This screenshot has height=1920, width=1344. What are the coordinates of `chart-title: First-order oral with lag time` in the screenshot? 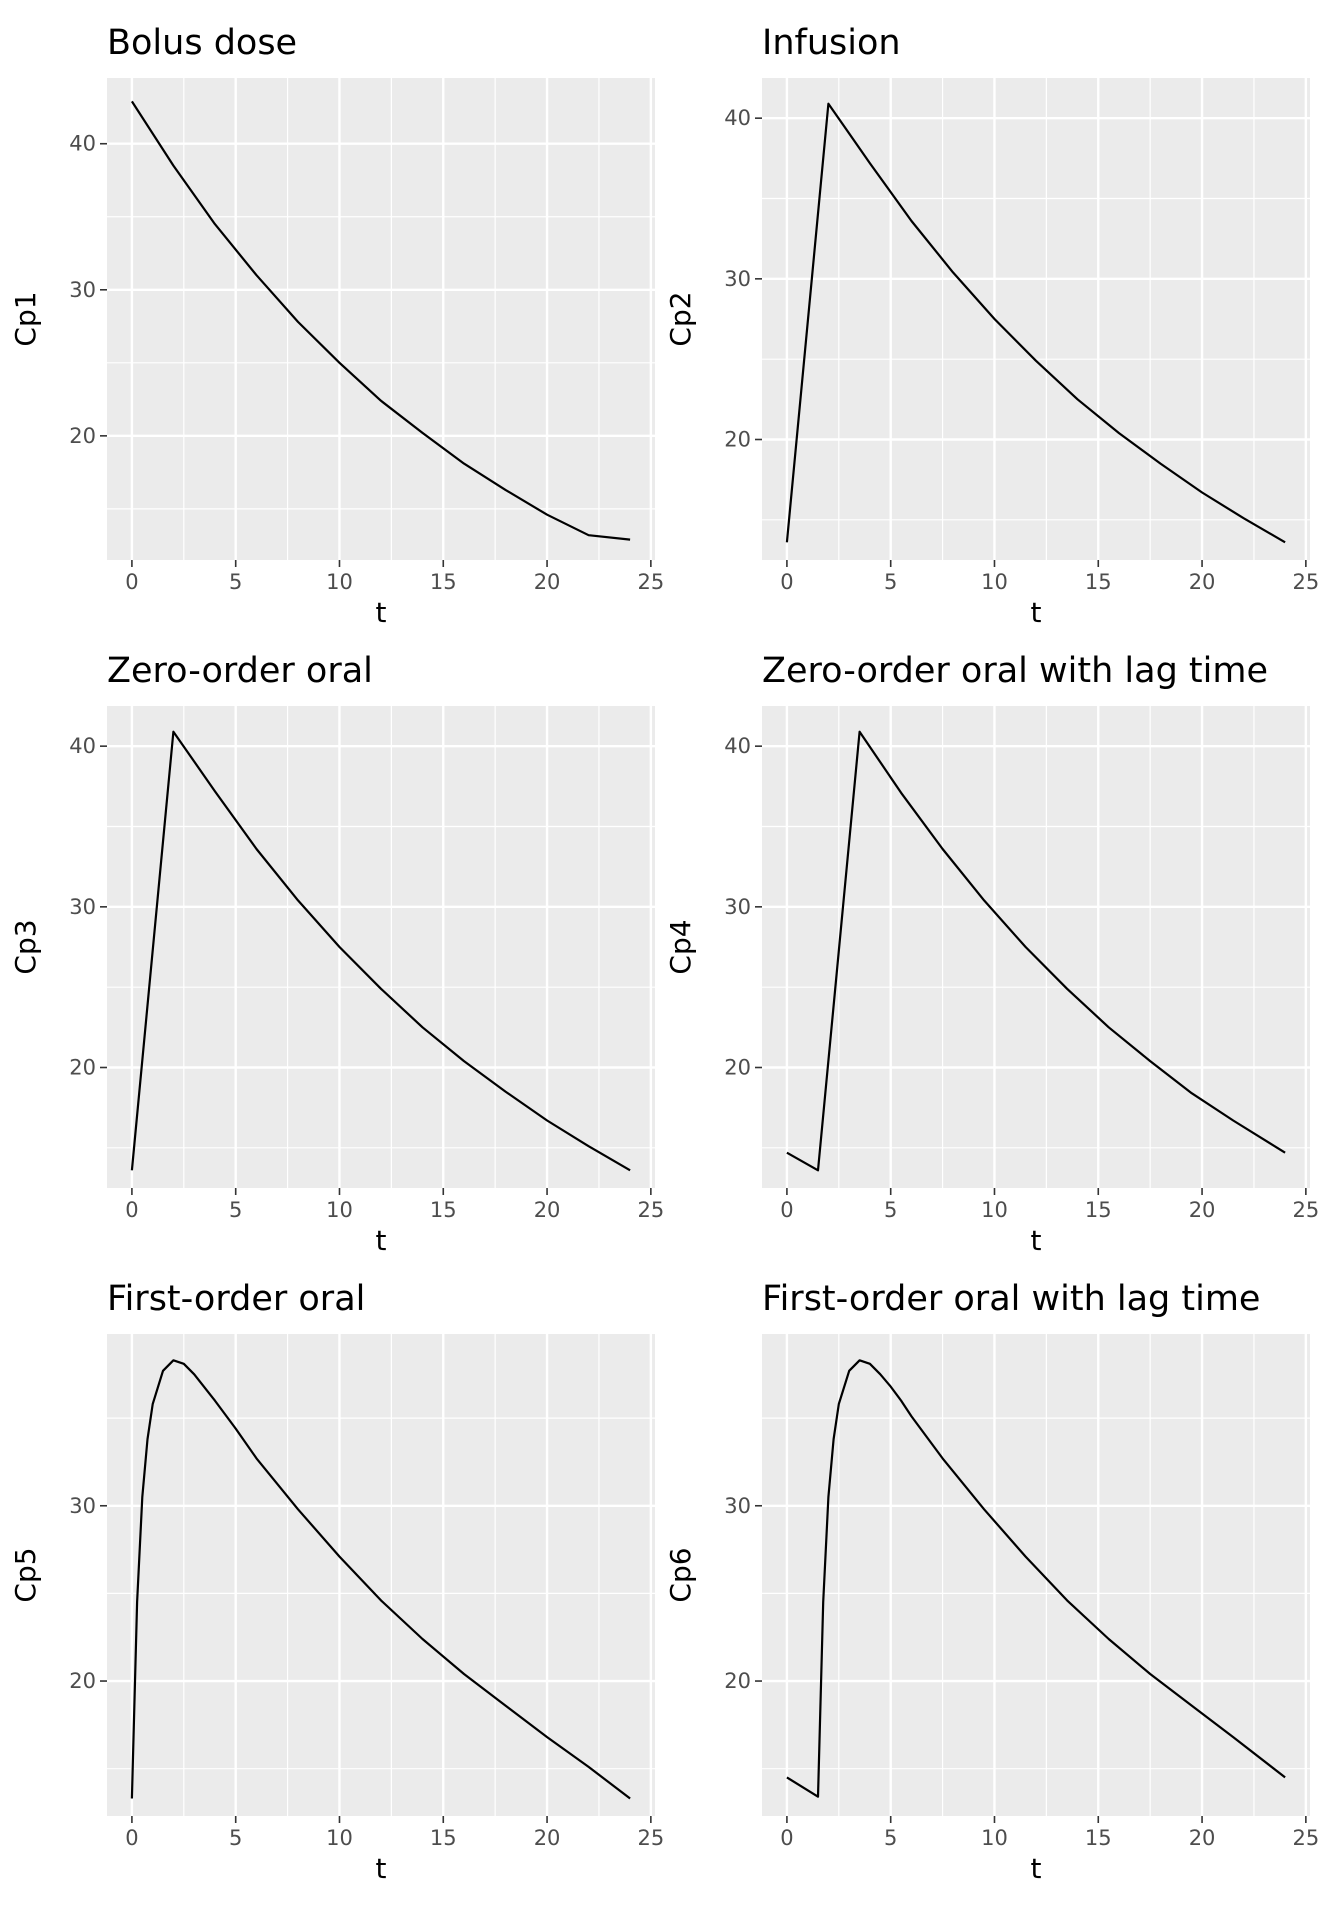 It's located at (1011, 1299).